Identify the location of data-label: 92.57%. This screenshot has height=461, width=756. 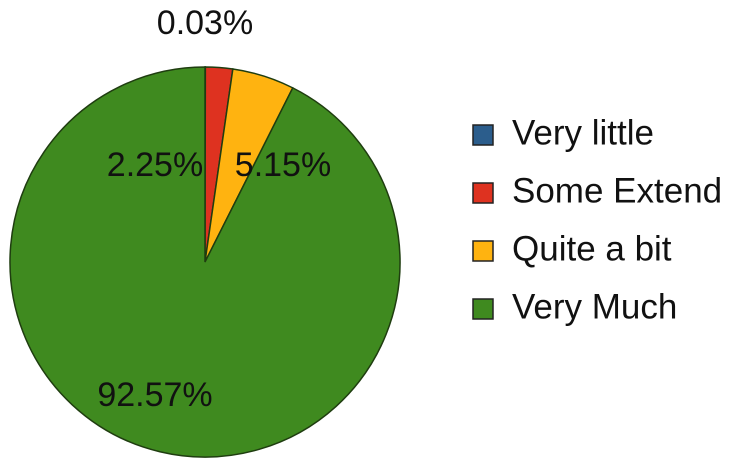
(154, 395).